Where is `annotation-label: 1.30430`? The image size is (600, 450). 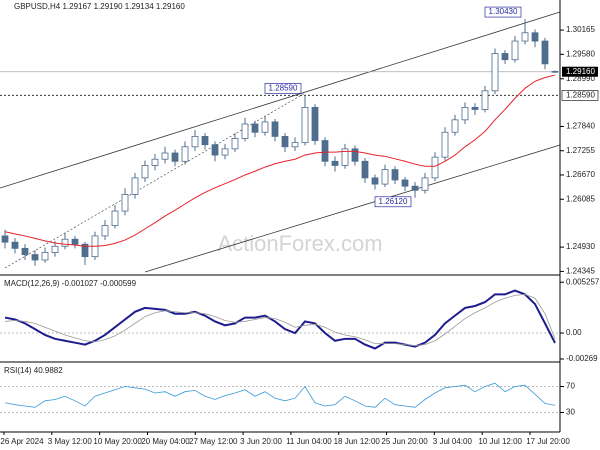
annotation-label: 1.30430 is located at coordinates (503, 11).